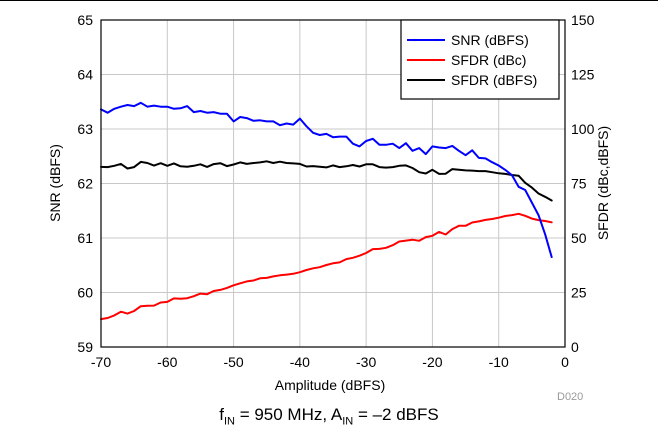 This screenshot has height=429, width=658. Describe the element at coordinates (229, 421) in the screenshot. I see `caption-f-sub: IN` at that location.